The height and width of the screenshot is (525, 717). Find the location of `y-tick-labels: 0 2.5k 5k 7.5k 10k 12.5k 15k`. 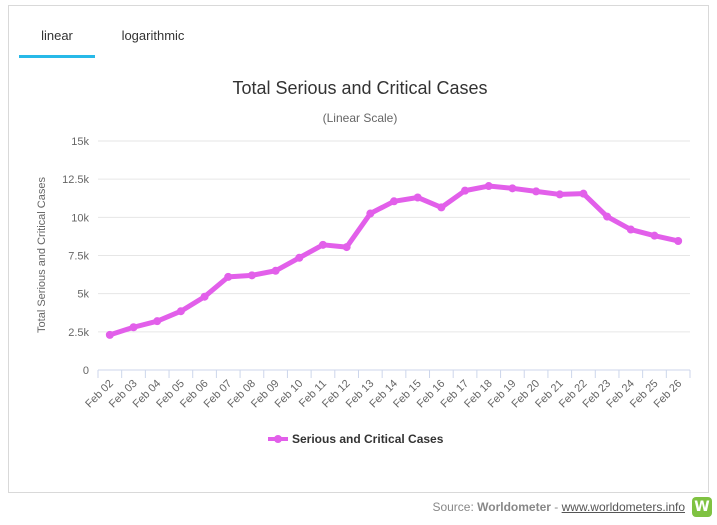

y-tick-labels: 0 2.5k 5k 7.5k 10k 12.5k 15k is located at coordinates (75, 256).